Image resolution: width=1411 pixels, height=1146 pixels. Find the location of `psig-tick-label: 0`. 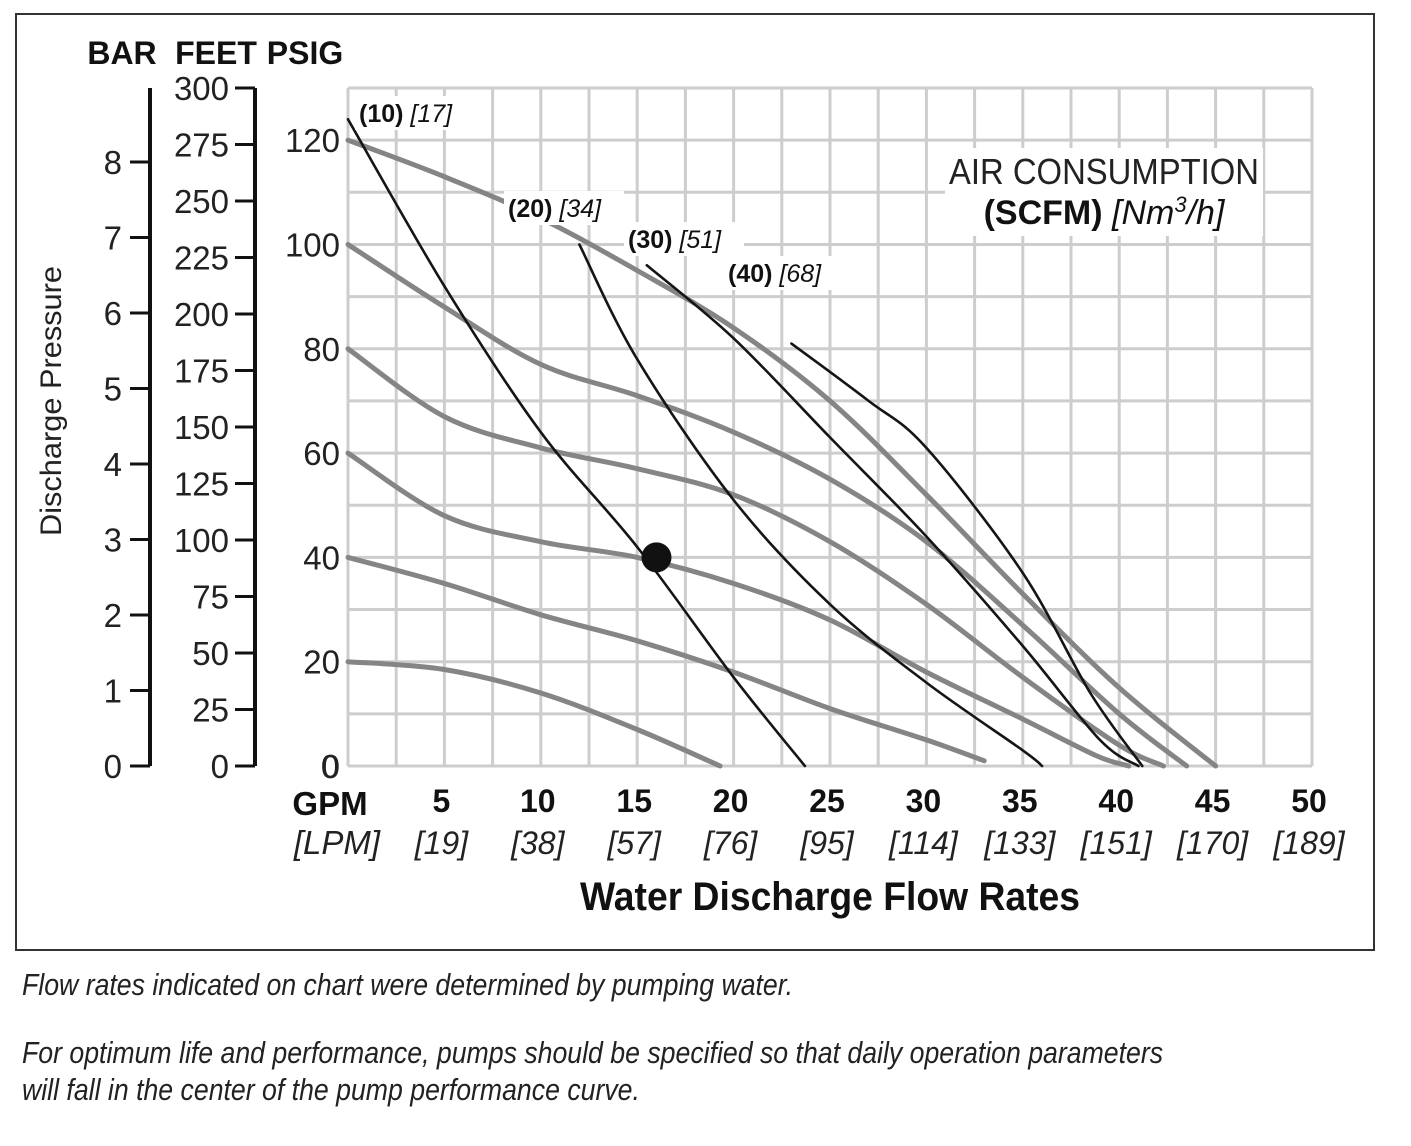

psig-tick-label: 0 is located at coordinates (331, 766).